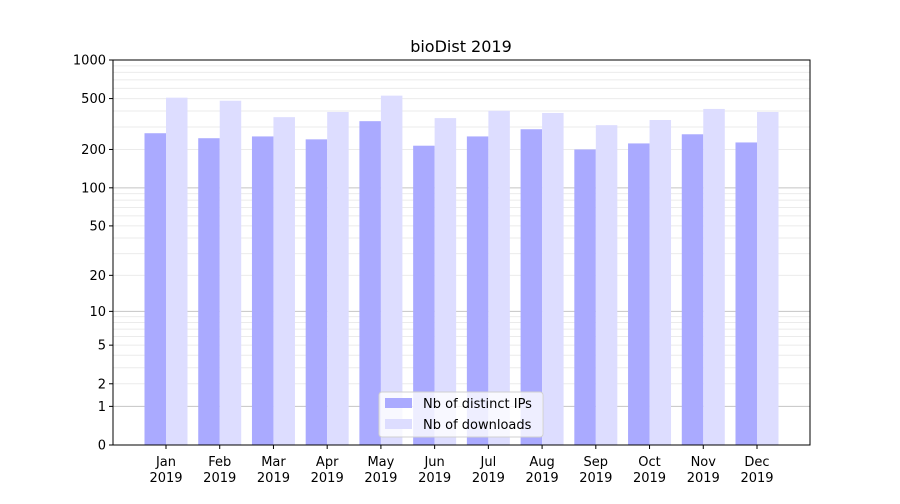 Image resolution: width=900 pixels, height=504 pixels. What do you see at coordinates (649, 462) in the screenshot?
I see `x-tick-label: Oct` at bounding box center [649, 462].